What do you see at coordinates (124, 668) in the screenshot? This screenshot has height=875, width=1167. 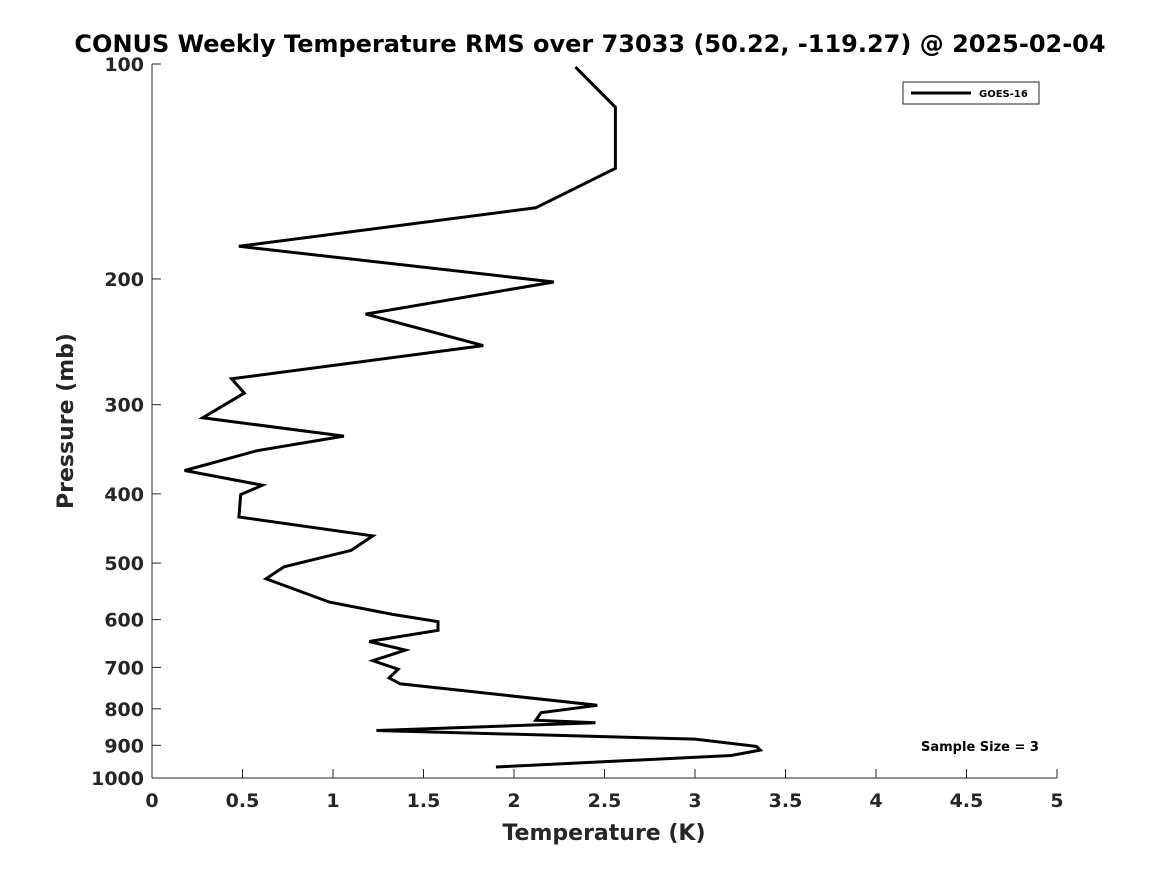 I see `y-tick-label: 700` at bounding box center [124, 668].